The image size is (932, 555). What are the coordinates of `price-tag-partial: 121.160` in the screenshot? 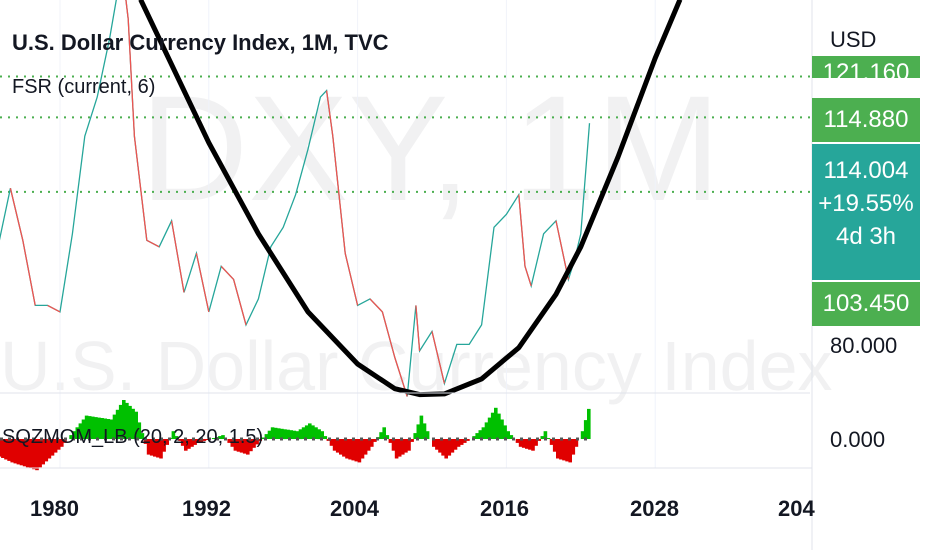 It's located at (866, 67).